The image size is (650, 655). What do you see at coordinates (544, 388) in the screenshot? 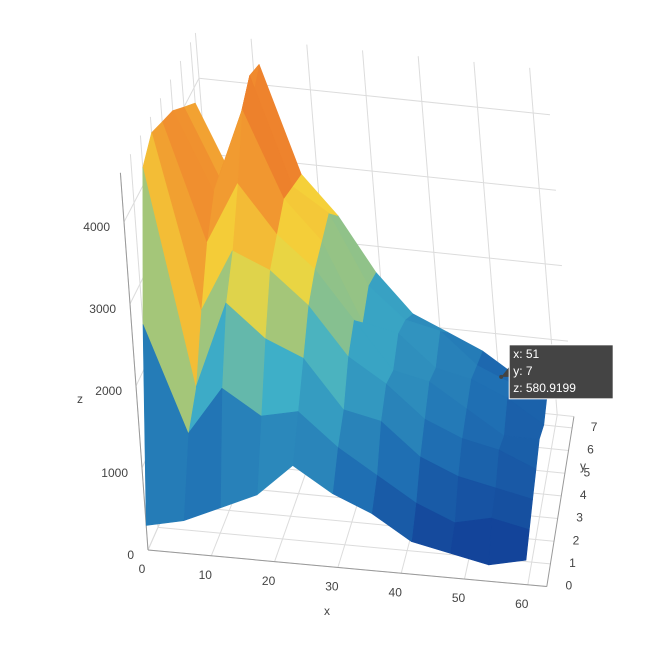
I see `tooltip-line: z: 580.9199` at bounding box center [544, 388].